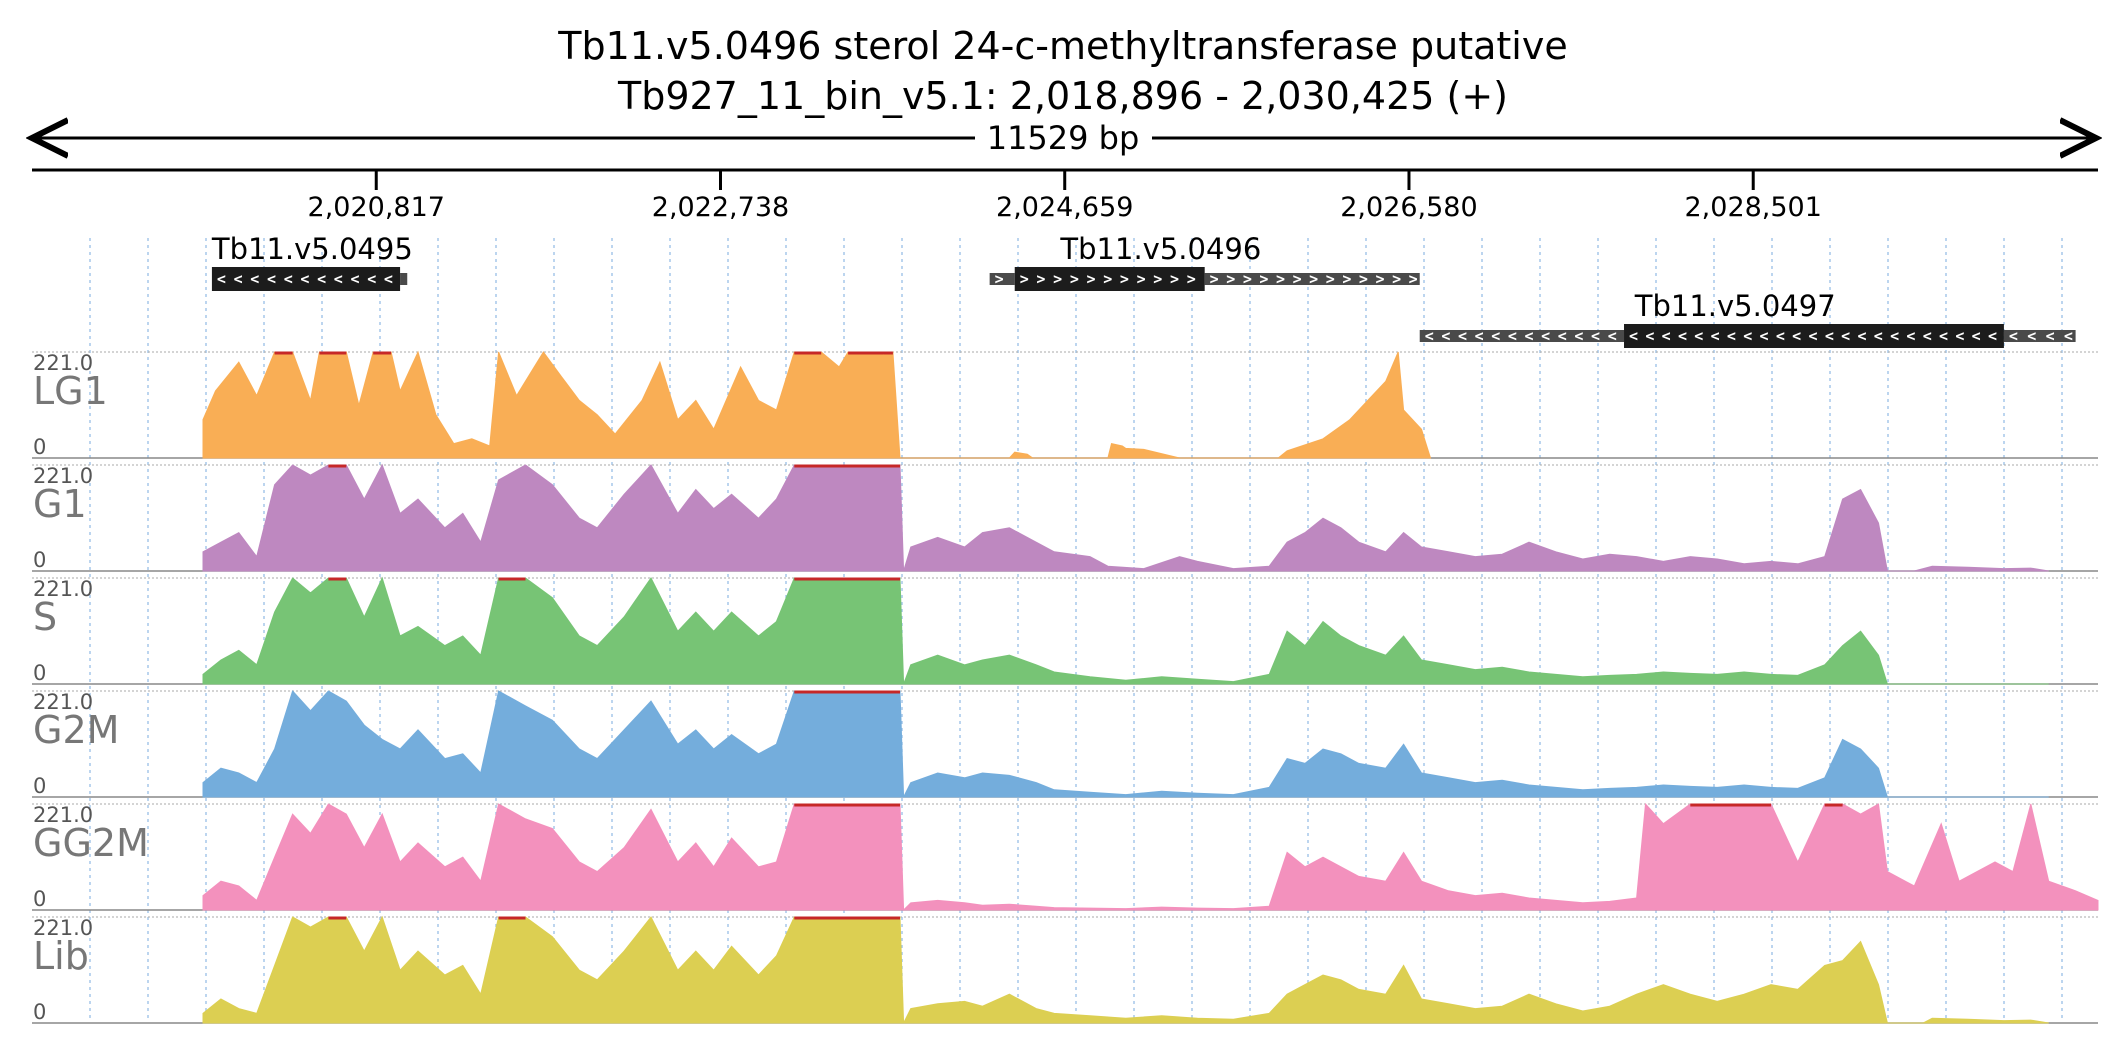 This screenshot has width=2126, height=1058. I want to click on track-0-max-label: 221.0, so click(63, 363).